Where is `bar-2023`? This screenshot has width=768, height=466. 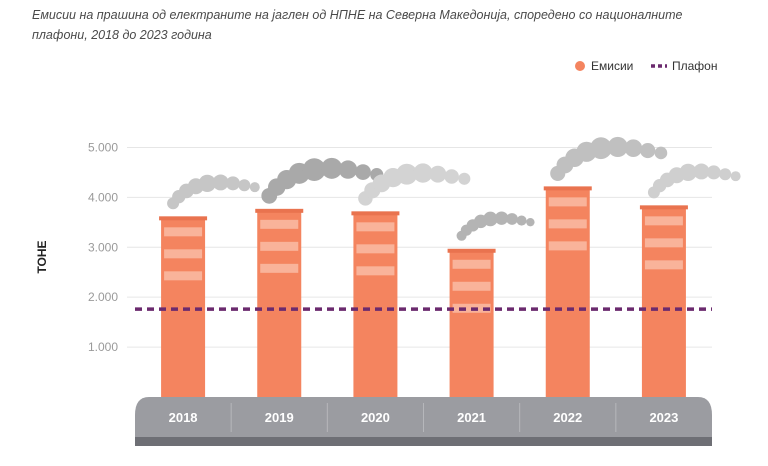 bar-2023 is located at coordinates (663, 301).